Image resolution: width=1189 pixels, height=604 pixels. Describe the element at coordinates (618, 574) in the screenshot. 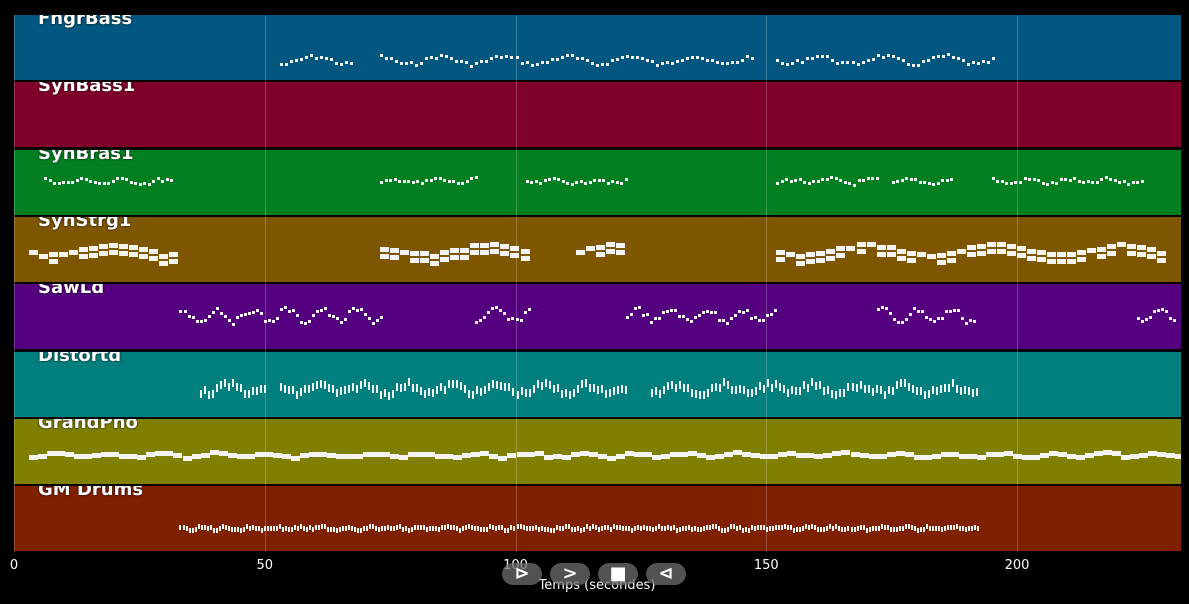

I see `stop-button: ■` at that location.